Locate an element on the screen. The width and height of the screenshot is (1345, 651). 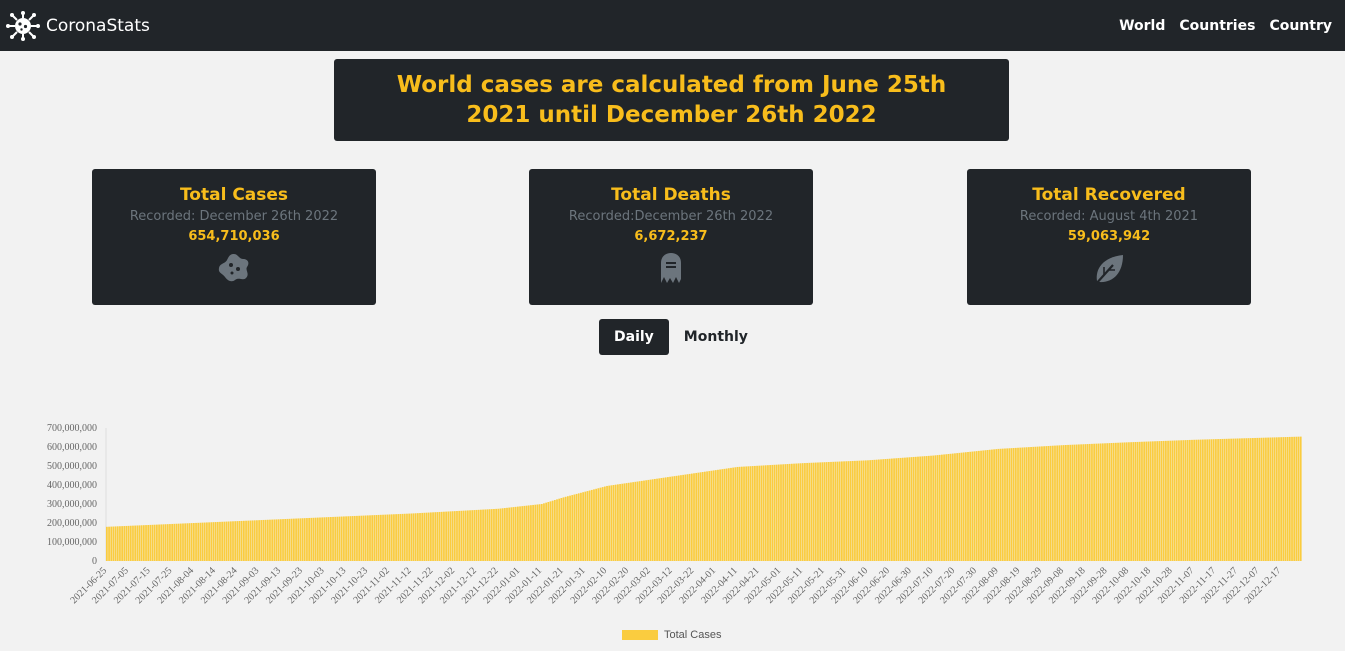
nav-link-countries: Countries is located at coordinates (1217, 25).